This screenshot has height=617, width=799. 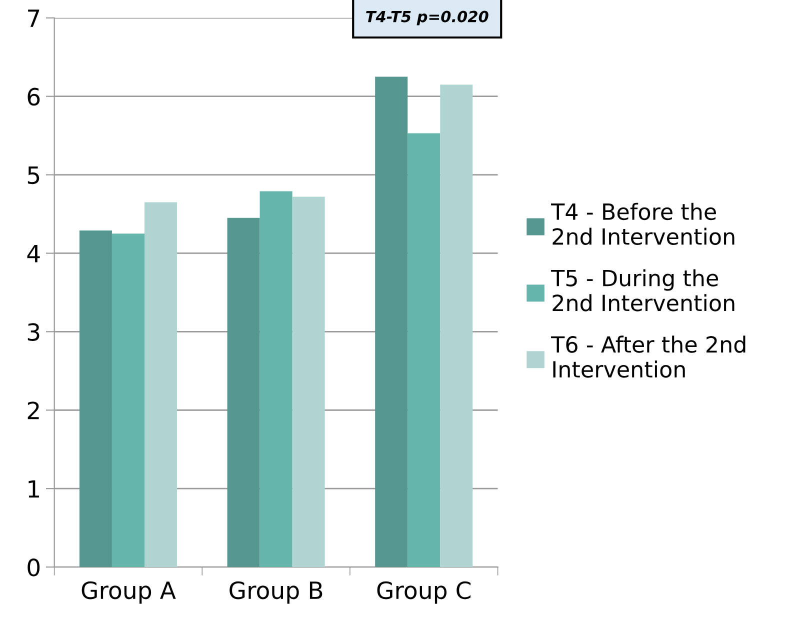 I want to click on x-tick-label: Group C, so click(x=424, y=592).